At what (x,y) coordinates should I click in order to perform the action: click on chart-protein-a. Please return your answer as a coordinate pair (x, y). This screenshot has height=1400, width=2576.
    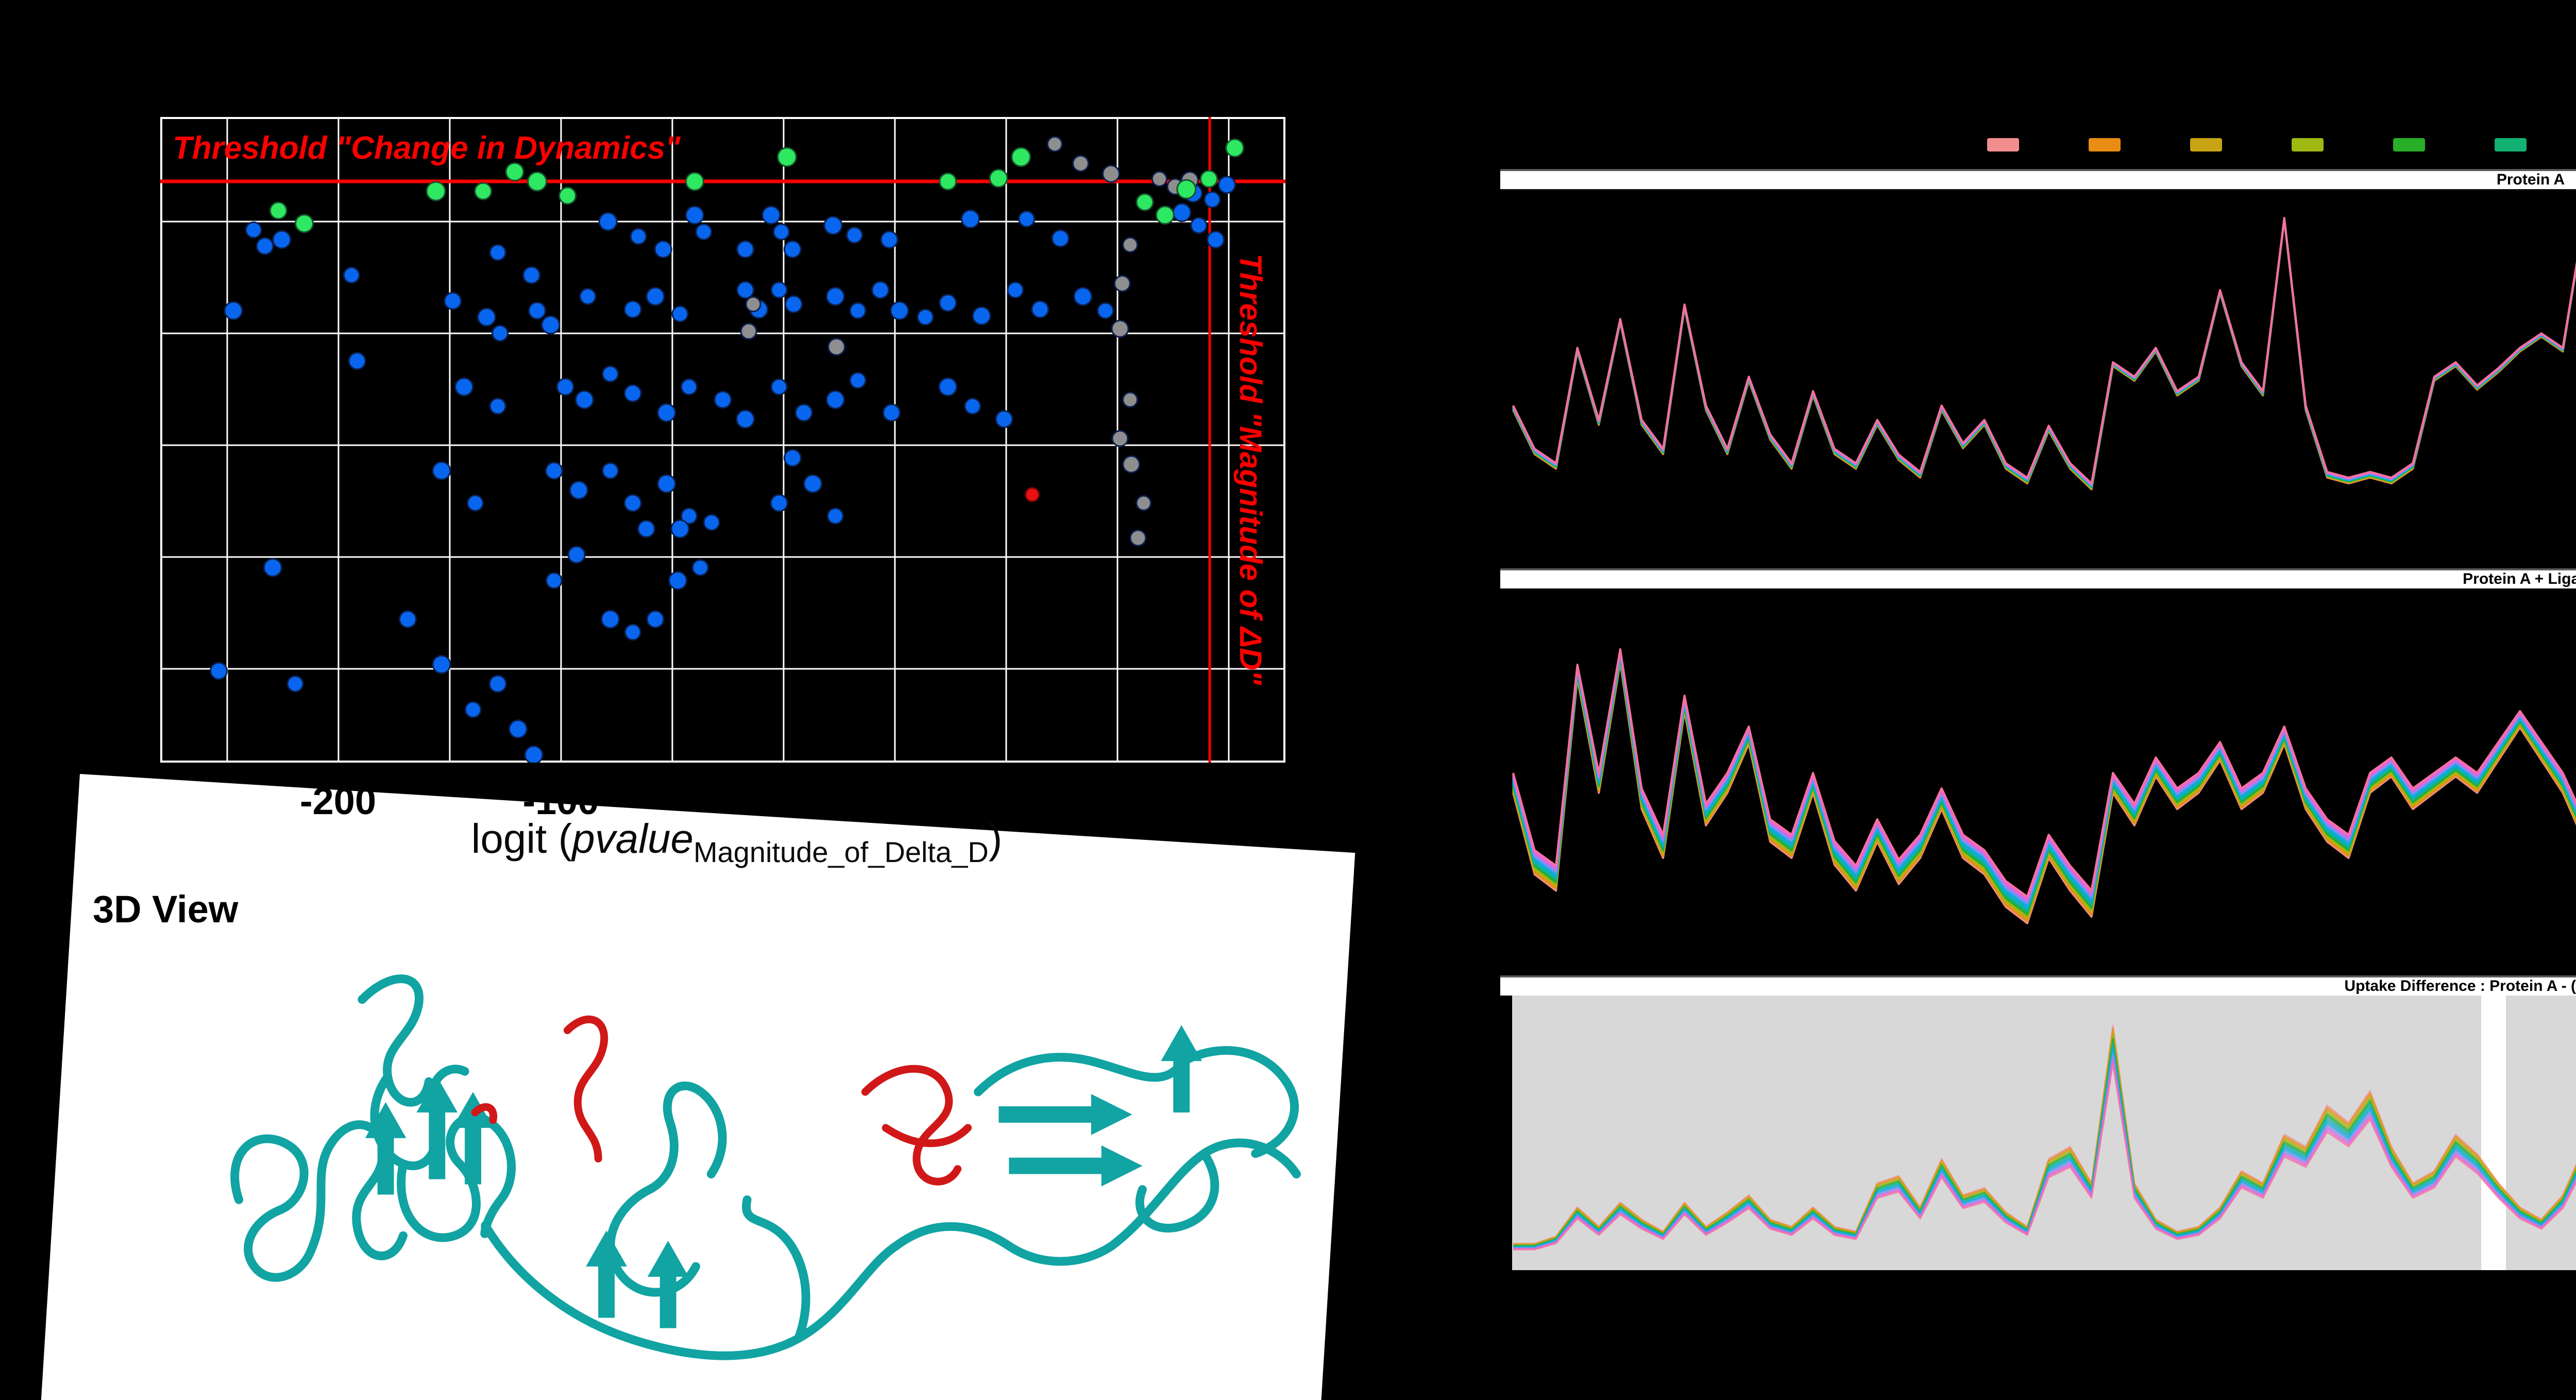
    Looking at the image, I should click on (2038, 362).